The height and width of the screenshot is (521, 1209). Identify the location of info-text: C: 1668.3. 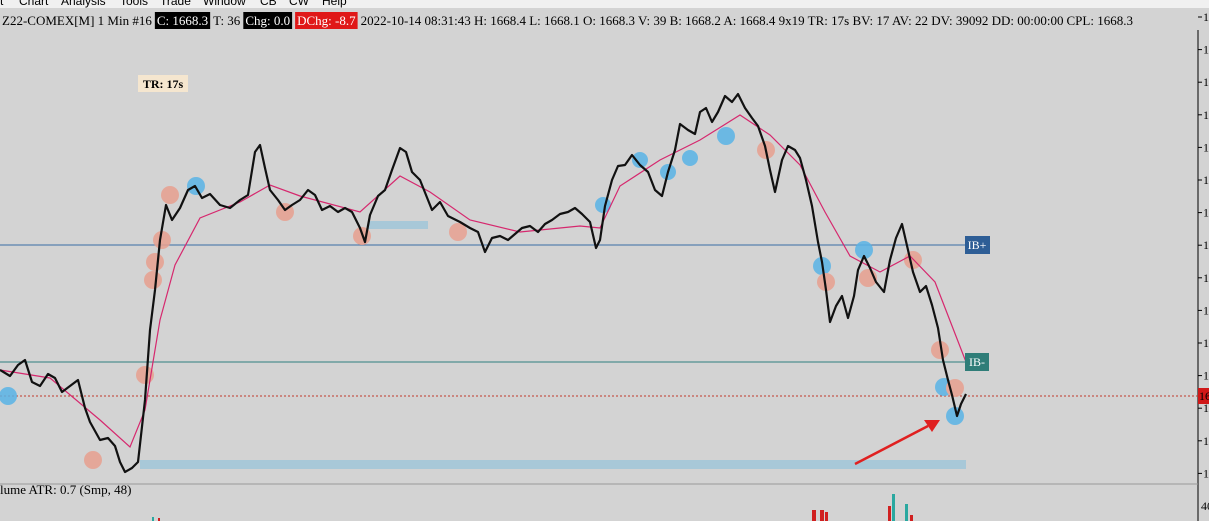
(182, 20).